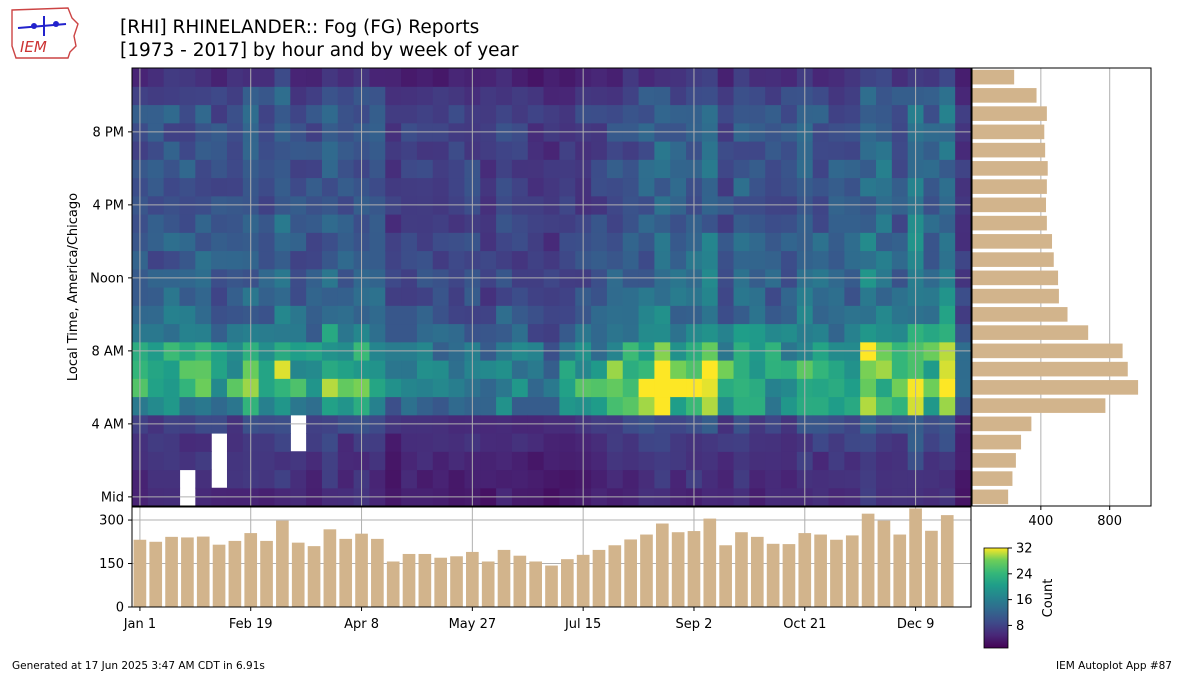 This screenshot has width=1200, height=675. I want to click on colorbar-tick-label: 16, so click(1024, 600).